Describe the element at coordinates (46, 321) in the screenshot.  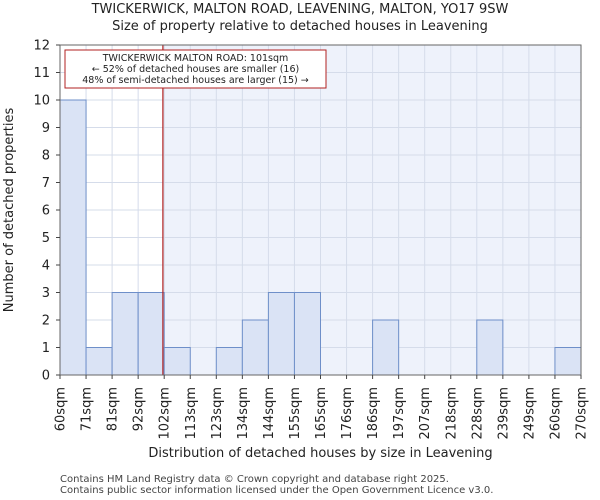
I see `y-tick-label: 2` at that location.